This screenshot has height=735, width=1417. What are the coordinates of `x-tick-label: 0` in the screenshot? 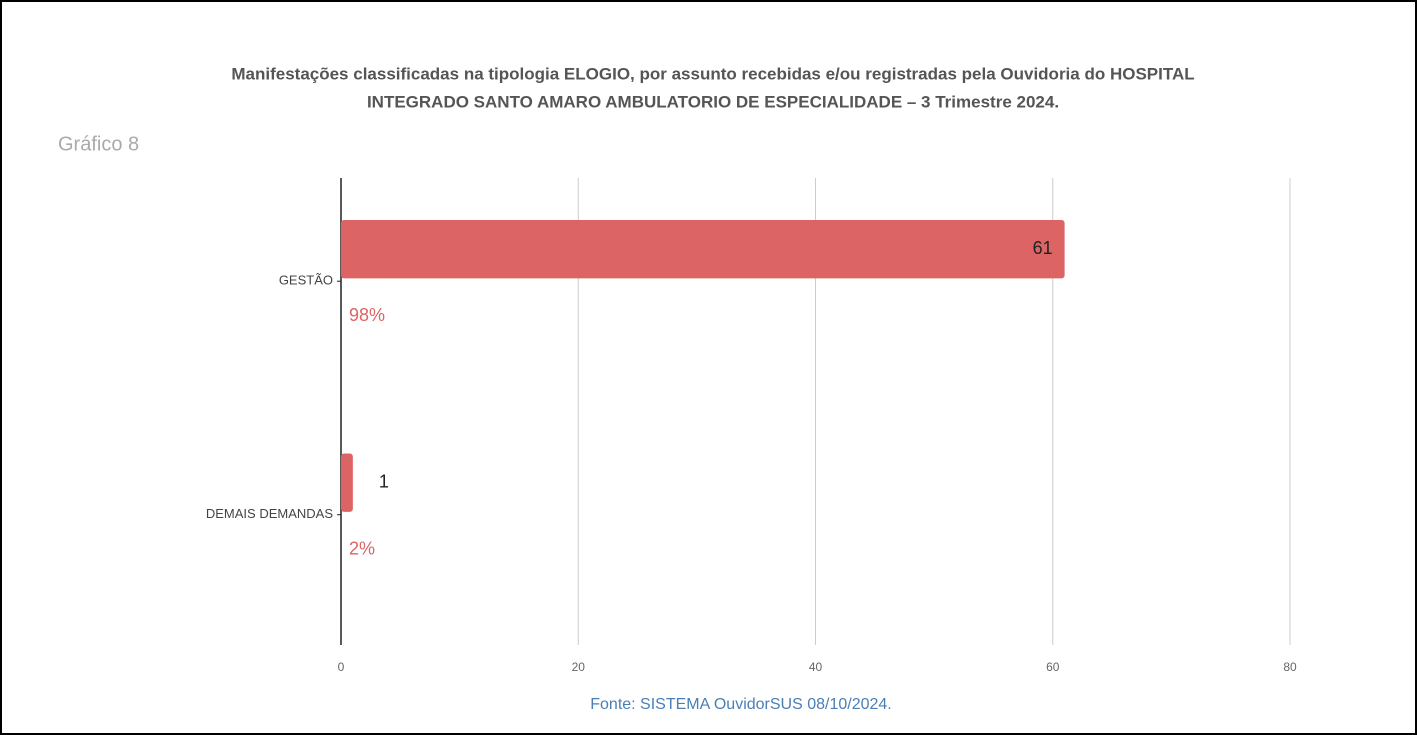 It's located at (341, 667).